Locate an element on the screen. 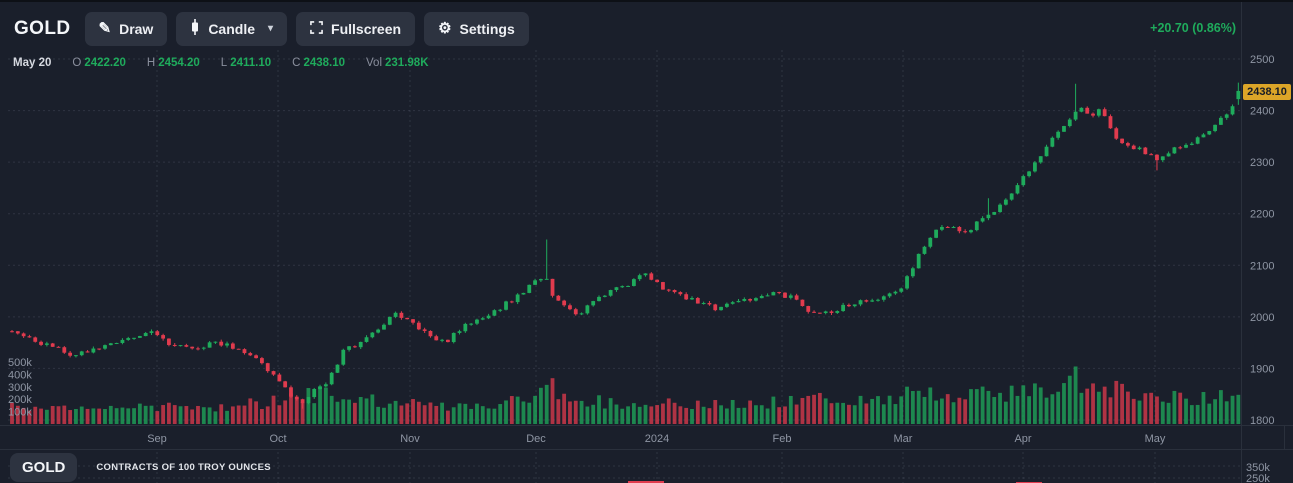 The image size is (1293, 483). volume-tick-label: 300k is located at coordinates (20, 388).